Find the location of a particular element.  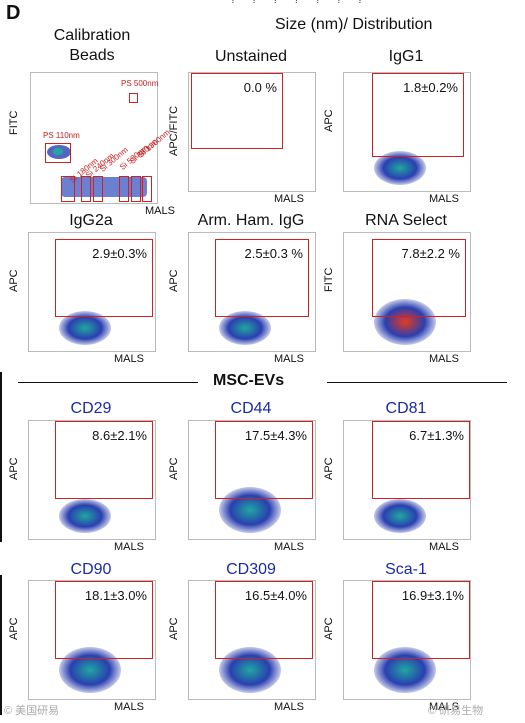

plot-cd44: 17.5±4.3% is located at coordinates (252, 480).